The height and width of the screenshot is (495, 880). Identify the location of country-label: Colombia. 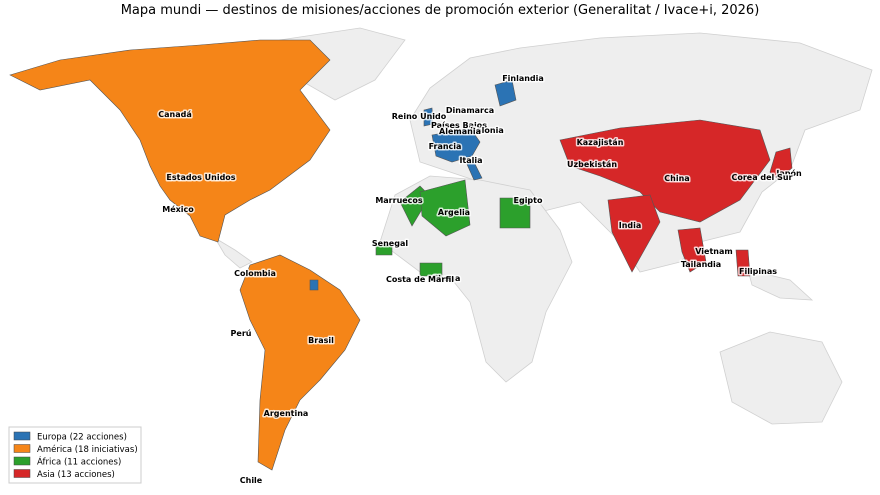
(255, 273).